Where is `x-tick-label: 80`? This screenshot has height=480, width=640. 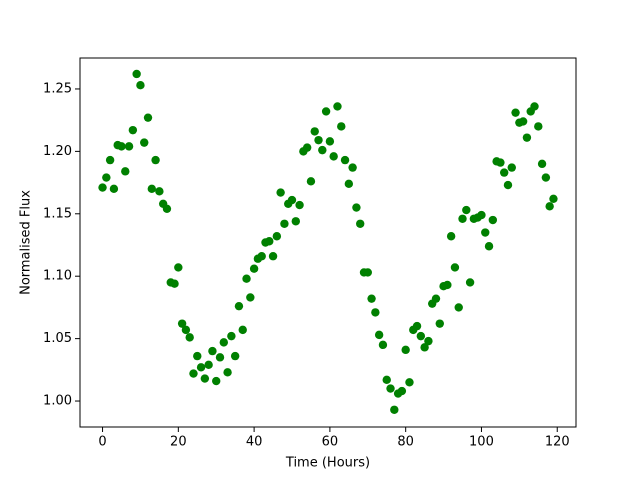
x-tick-label: 80 is located at coordinates (405, 442).